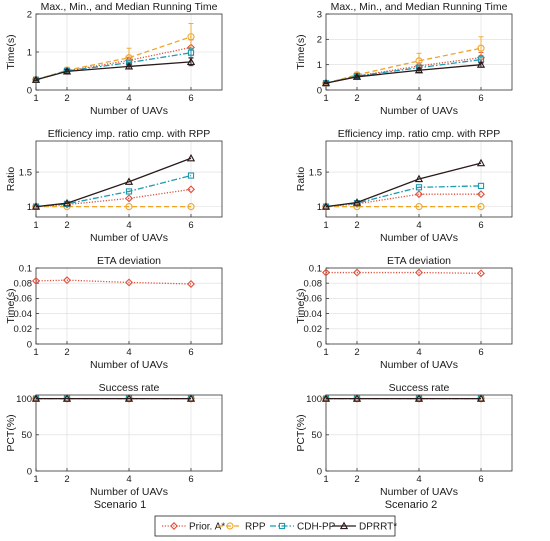 Image resolution: width=550 pixels, height=541 pixels. Describe the element at coordinates (26, 435) in the screenshot. I see `y-tick-label: 50` at that location.